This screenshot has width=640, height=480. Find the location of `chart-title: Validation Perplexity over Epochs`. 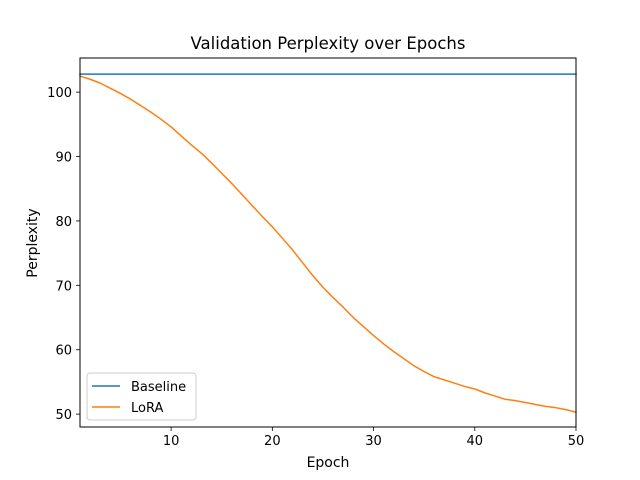

chart-title: Validation Perplexity over Epochs is located at coordinates (328, 43).